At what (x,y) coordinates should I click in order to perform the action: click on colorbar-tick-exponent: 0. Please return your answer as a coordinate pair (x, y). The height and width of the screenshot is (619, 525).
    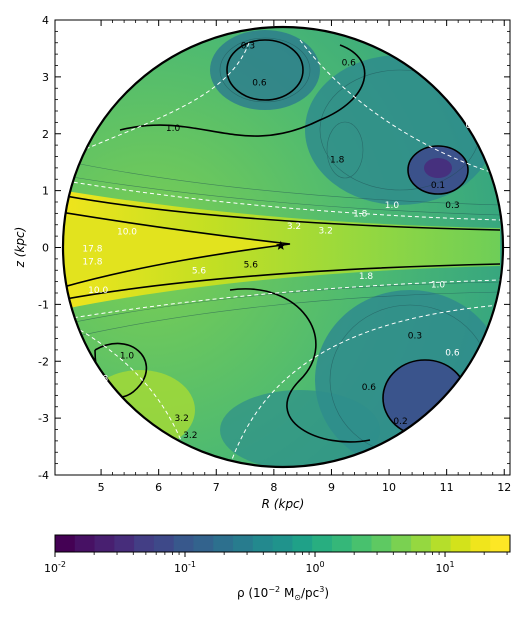
    Looking at the image, I should click on (321, 564).